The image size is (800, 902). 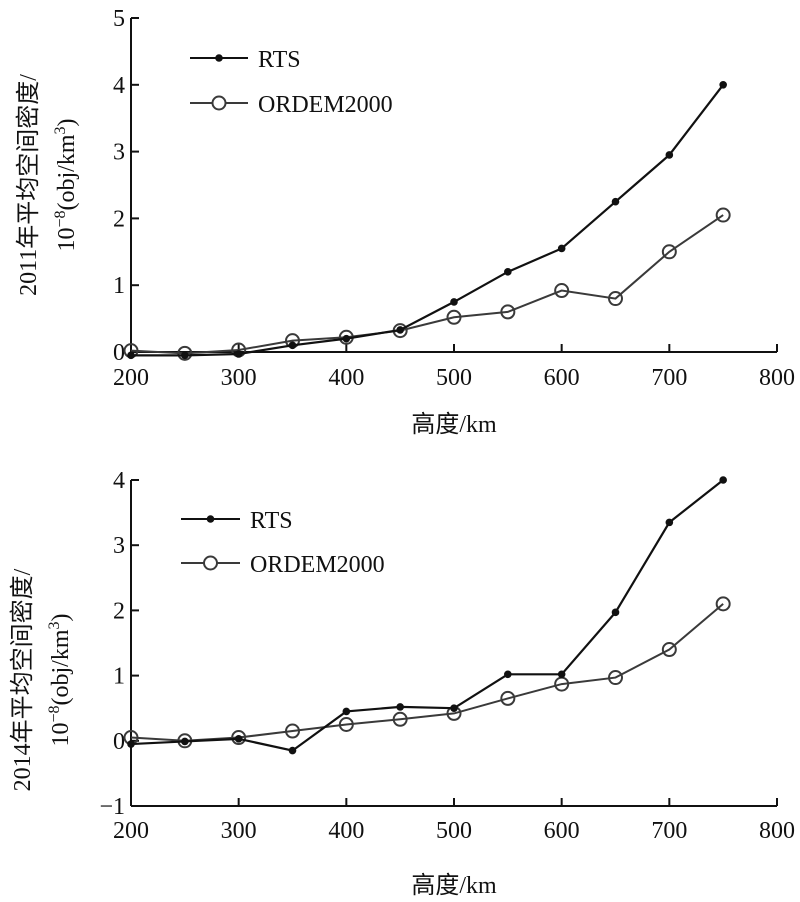 I want to click on x-tick-label: 700, so click(x=669, y=831).